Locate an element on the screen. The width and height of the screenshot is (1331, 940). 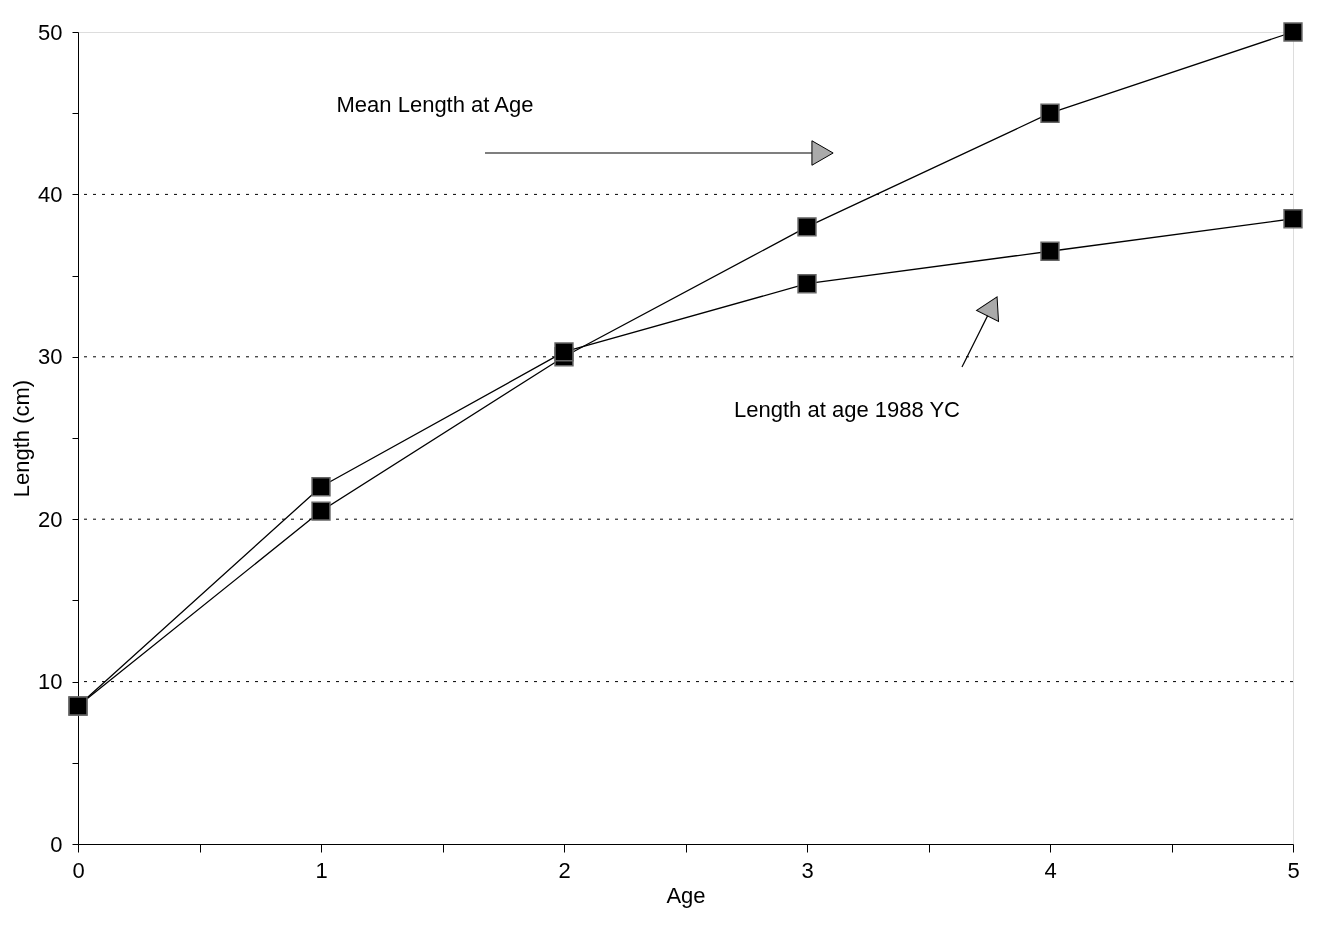
y-tick-label: 50 is located at coordinates (50, 32).